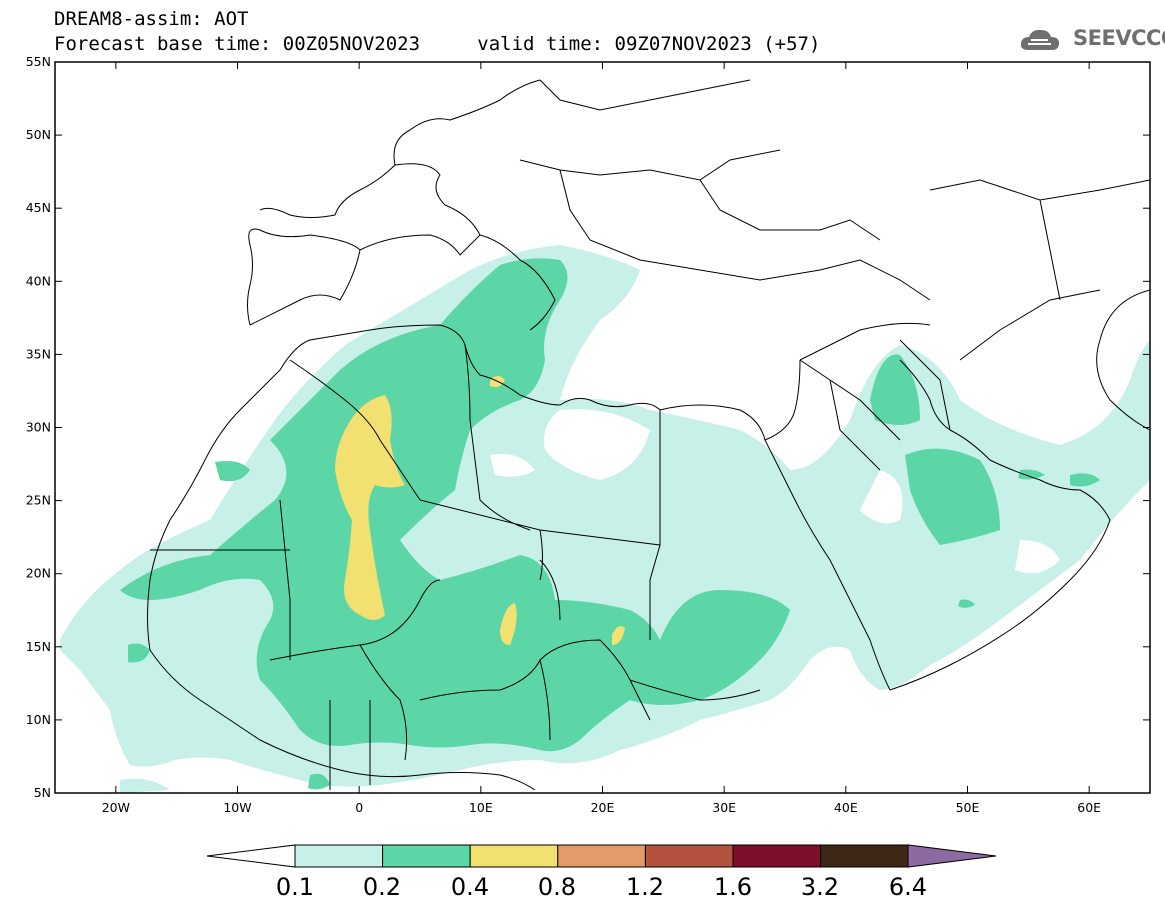 The height and width of the screenshot is (905, 1165). Describe the element at coordinates (645, 887) in the screenshot. I see `colorbar-label: 1.2` at that location.